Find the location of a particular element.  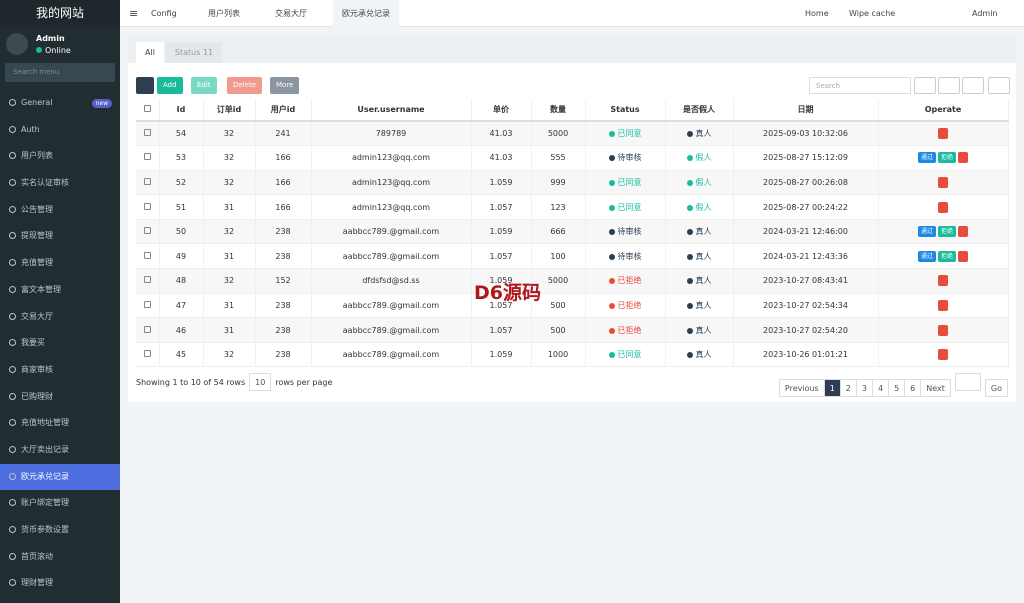

cell-text: 32 is located at coordinates (229, 281).